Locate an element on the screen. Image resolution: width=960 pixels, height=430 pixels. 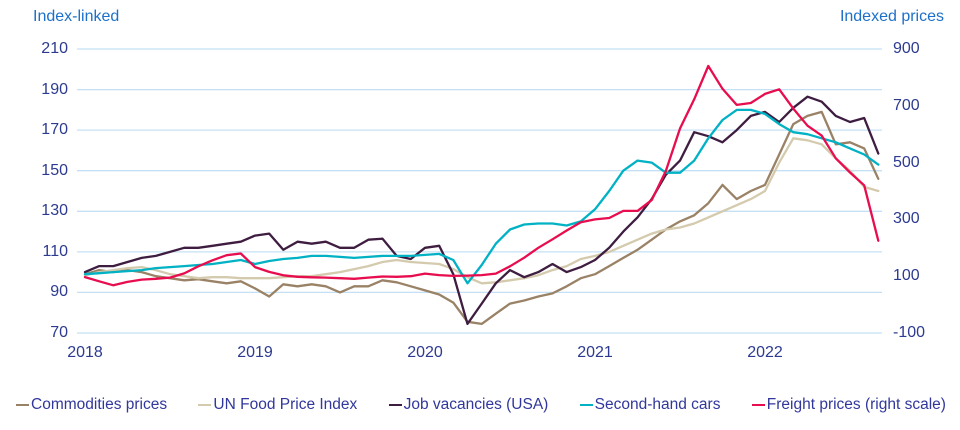
legend-item: Job vacancies (USA) is located at coordinates (468, 405).